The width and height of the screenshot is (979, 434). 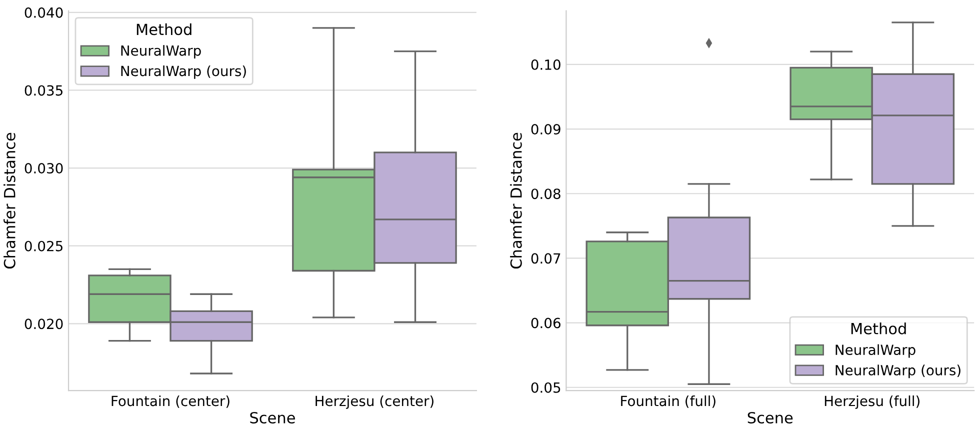 I want to click on x-tick-label: Herzjesu (center), so click(x=375, y=402).